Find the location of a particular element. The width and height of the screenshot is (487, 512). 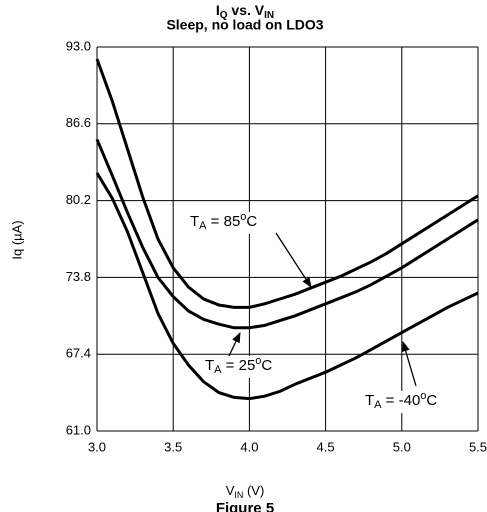

annotation: TA = 25oC is located at coordinates (238, 365).